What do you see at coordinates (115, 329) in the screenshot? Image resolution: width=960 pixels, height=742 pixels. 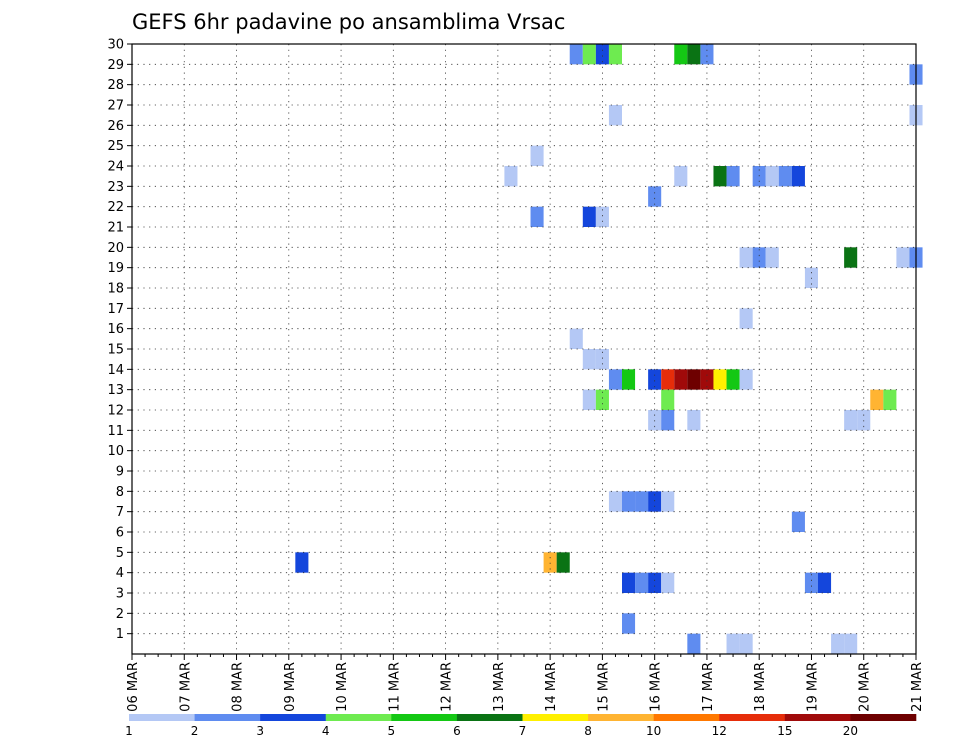 I see `y-tick-label: 16` at bounding box center [115, 329].